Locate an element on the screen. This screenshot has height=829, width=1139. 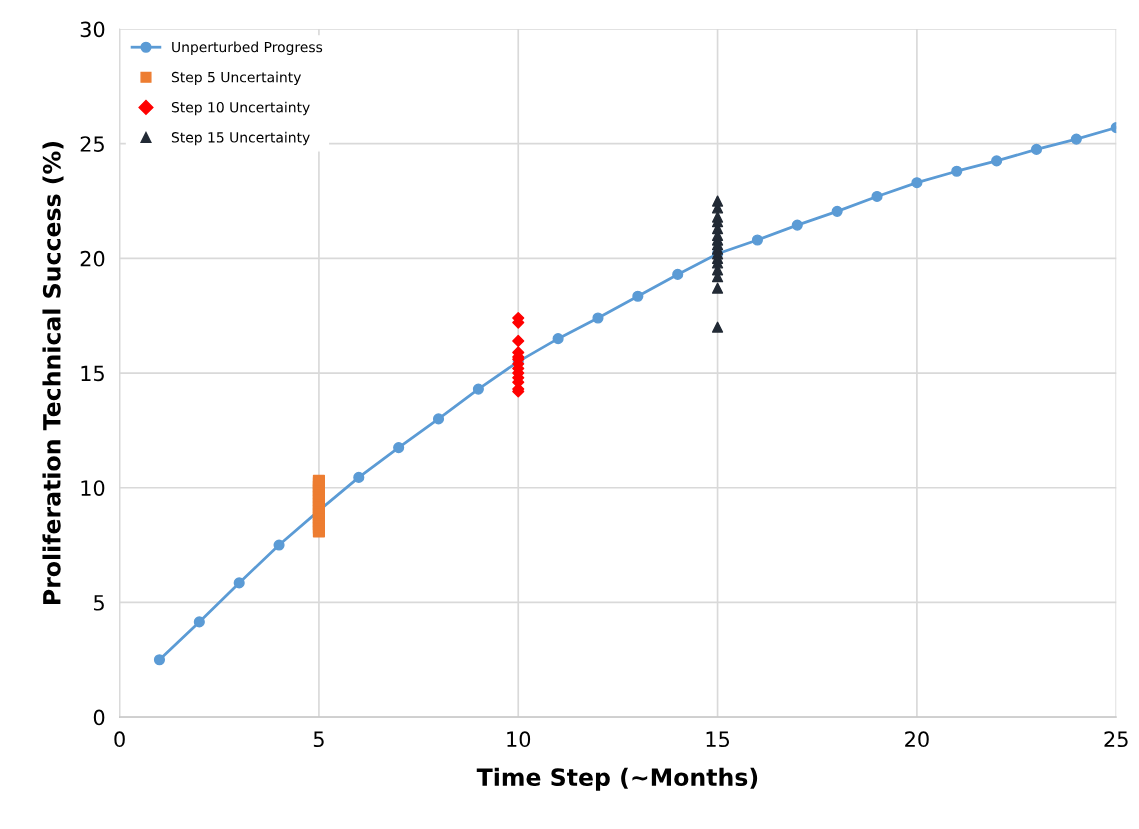
legend-label: Step 15 Uncertainty is located at coordinates (240, 138).